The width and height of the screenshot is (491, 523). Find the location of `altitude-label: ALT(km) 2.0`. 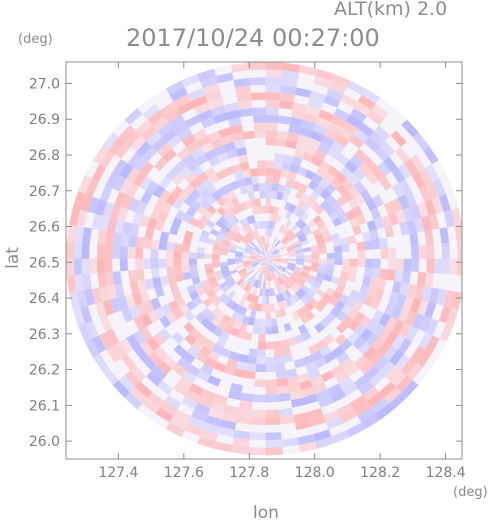

altitude-label: ALT(km) 2.0 is located at coordinates (391, 10).